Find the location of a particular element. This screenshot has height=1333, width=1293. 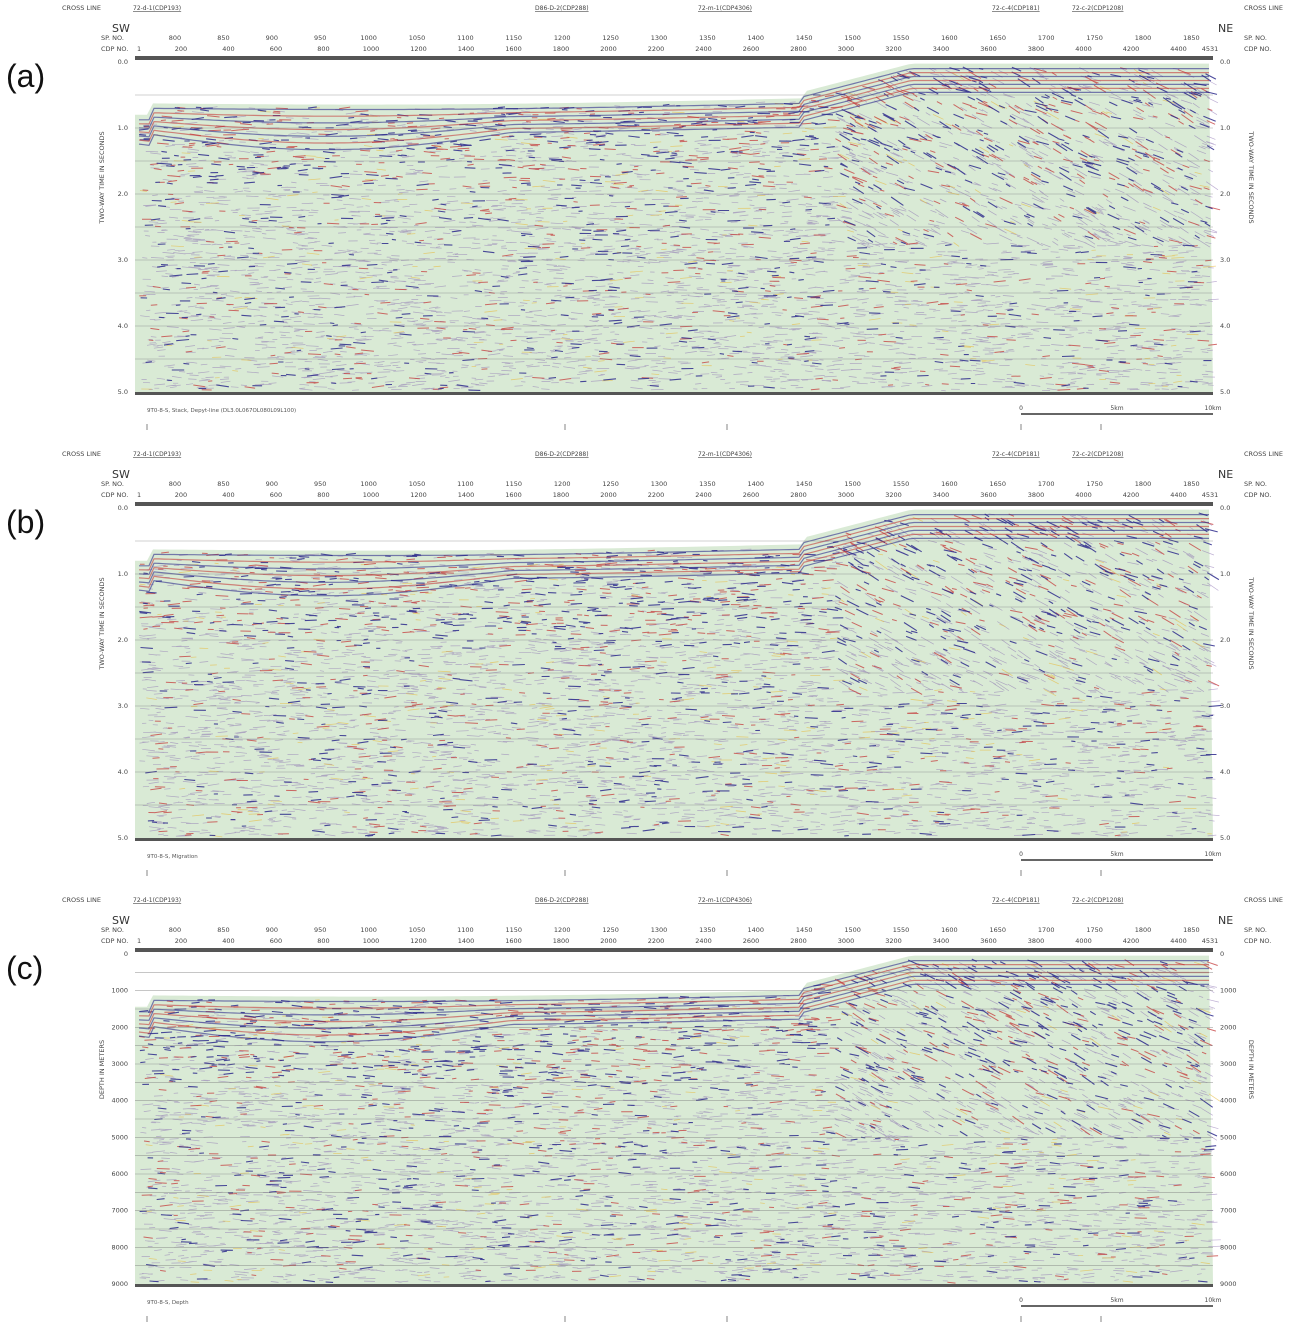

sp-tick-label: 1400 is located at coordinates (756, 484).